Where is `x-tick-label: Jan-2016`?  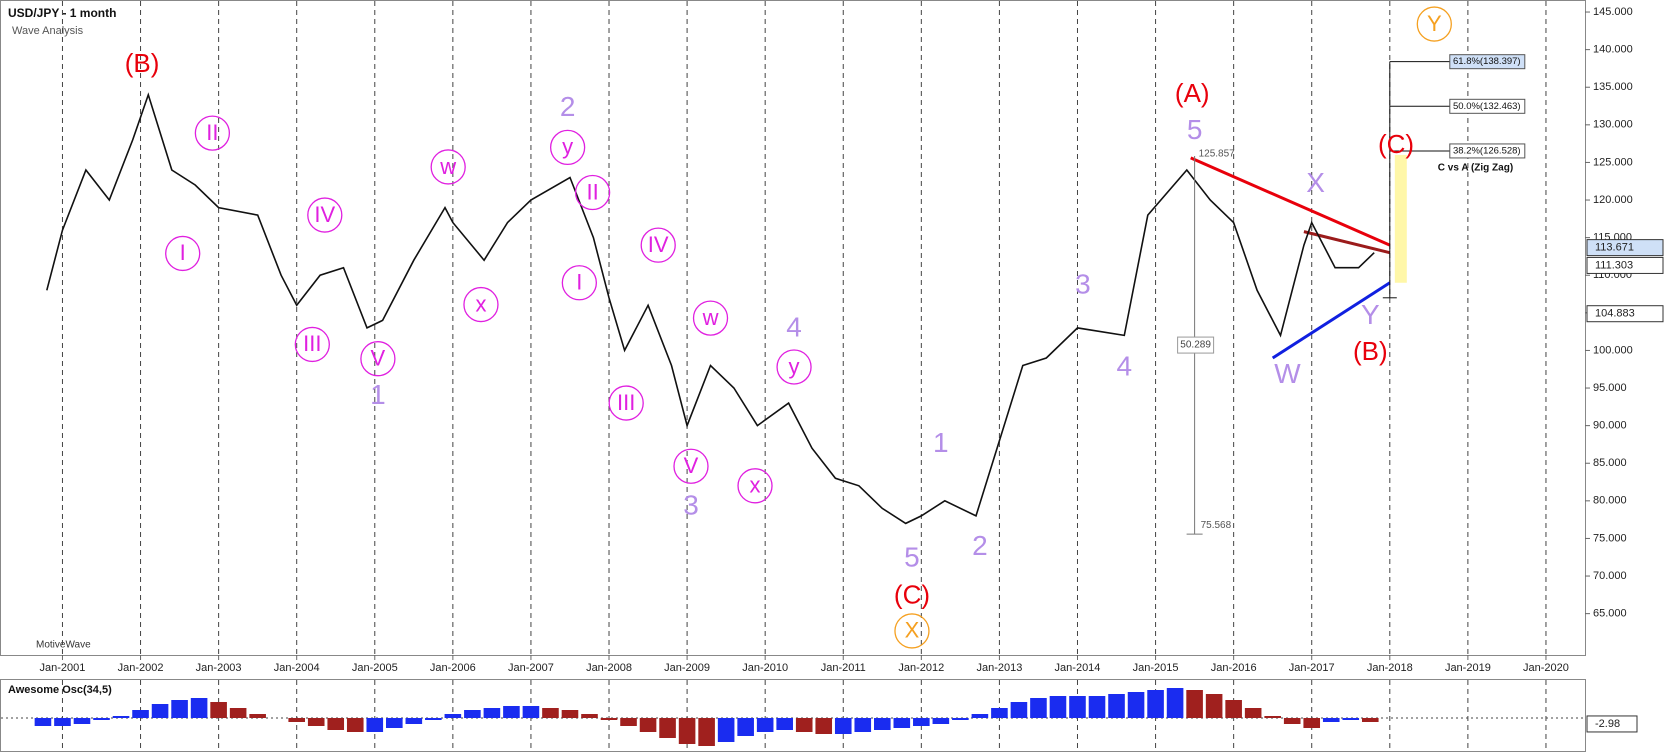
x-tick-label: Jan-2016 is located at coordinates (1234, 668).